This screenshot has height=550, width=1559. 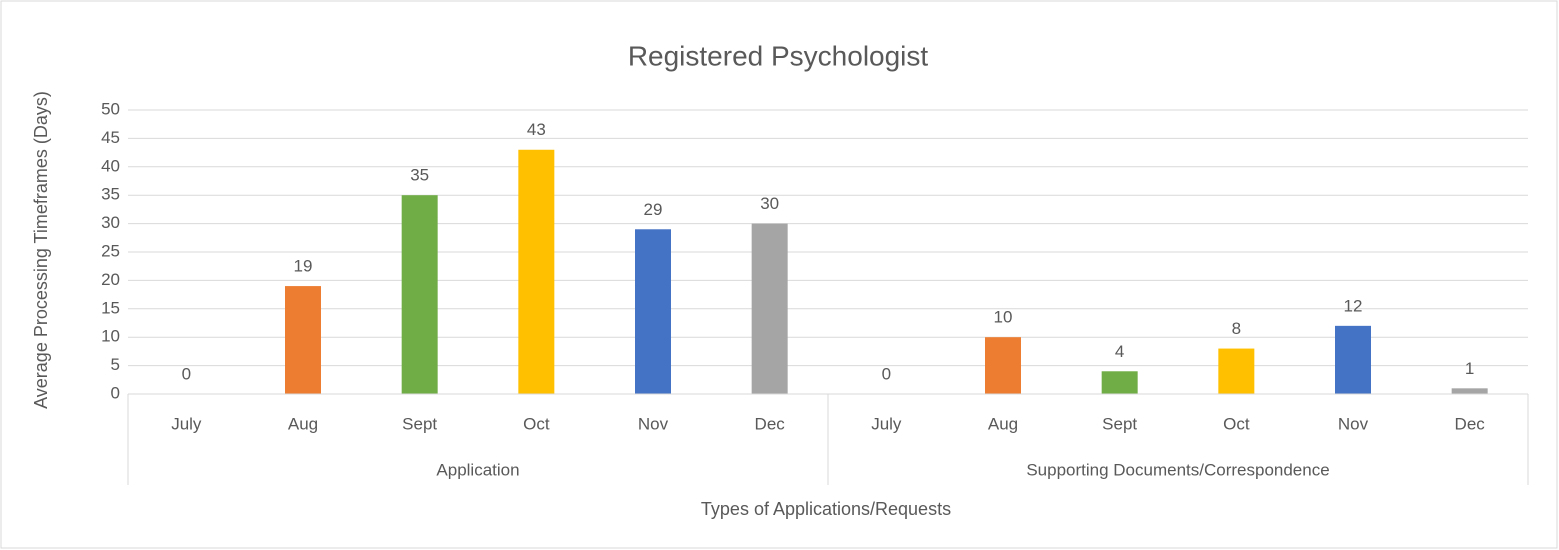 I want to click on data-label: 8, so click(x=1236, y=328).